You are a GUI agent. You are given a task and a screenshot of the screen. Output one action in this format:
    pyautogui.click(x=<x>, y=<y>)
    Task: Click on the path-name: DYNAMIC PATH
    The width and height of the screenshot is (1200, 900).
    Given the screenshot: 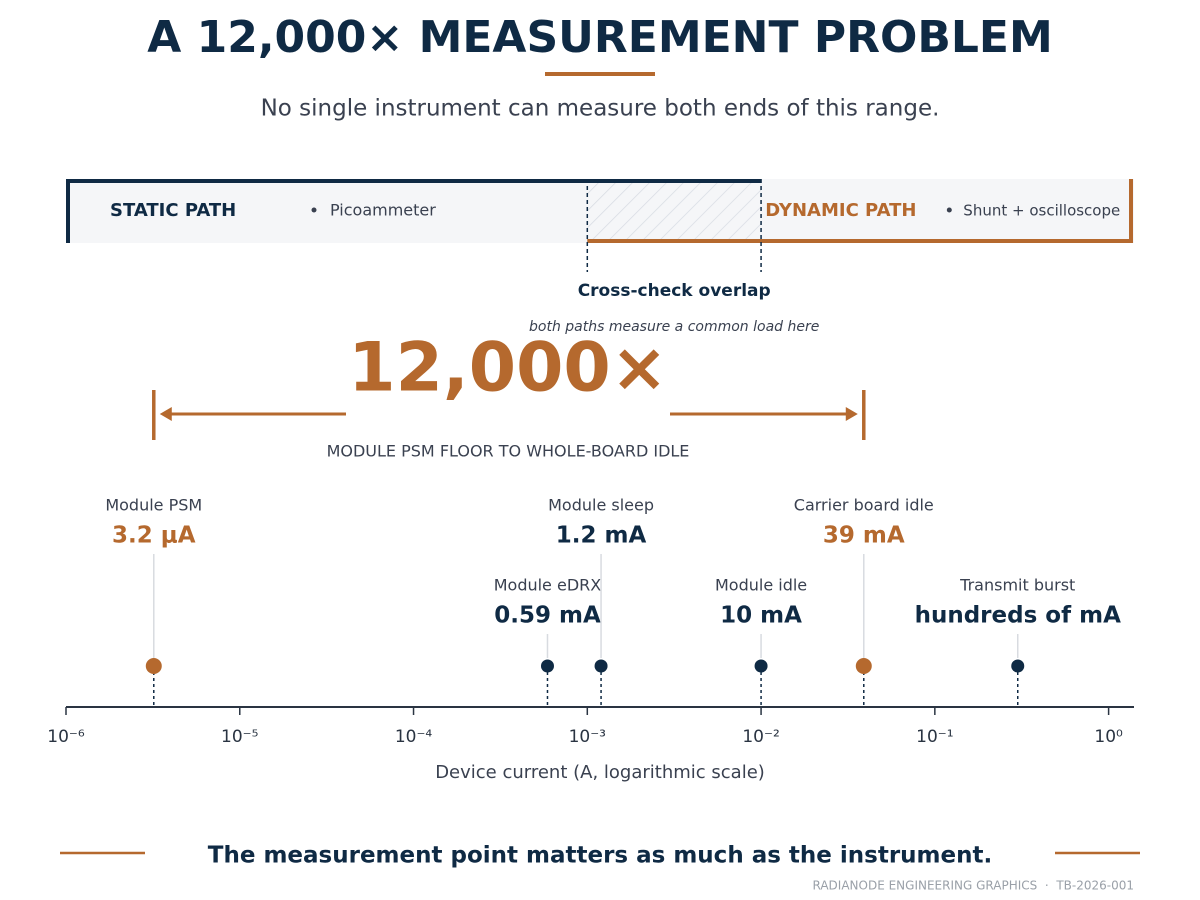 What is the action you would take?
    pyautogui.click(x=840, y=210)
    